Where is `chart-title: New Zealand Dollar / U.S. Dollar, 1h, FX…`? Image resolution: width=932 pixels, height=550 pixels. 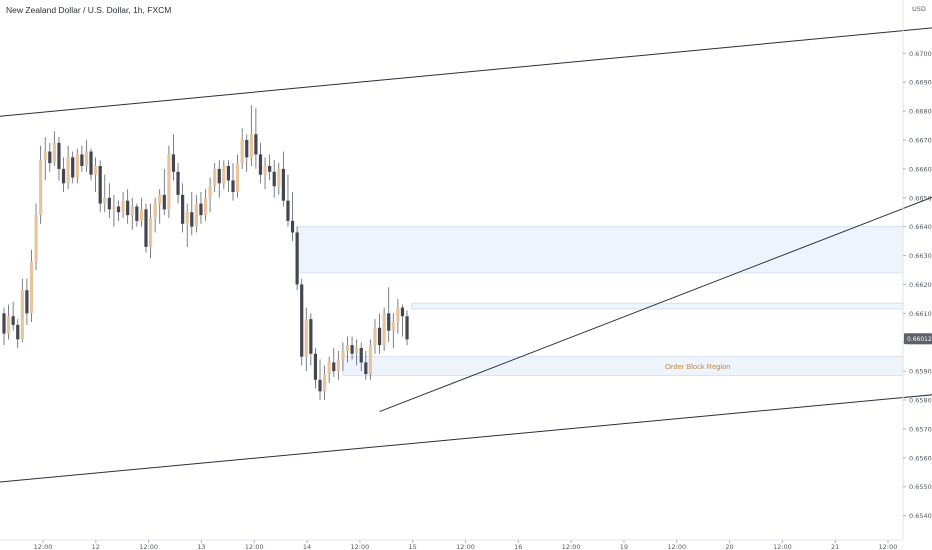 chart-title: New Zealand Dollar / U.S. Dollar, 1h, FX… is located at coordinates (89, 10).